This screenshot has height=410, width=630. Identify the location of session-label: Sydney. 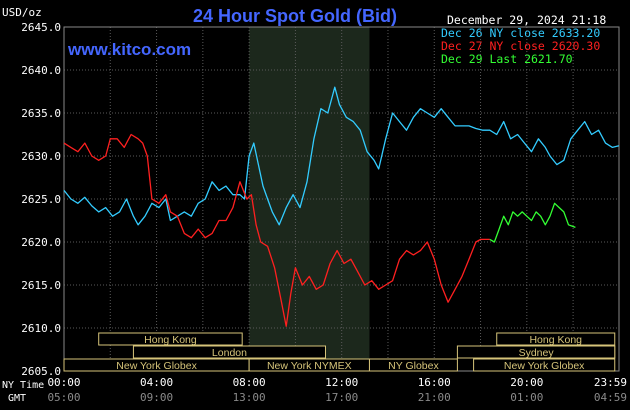
(537, 353).